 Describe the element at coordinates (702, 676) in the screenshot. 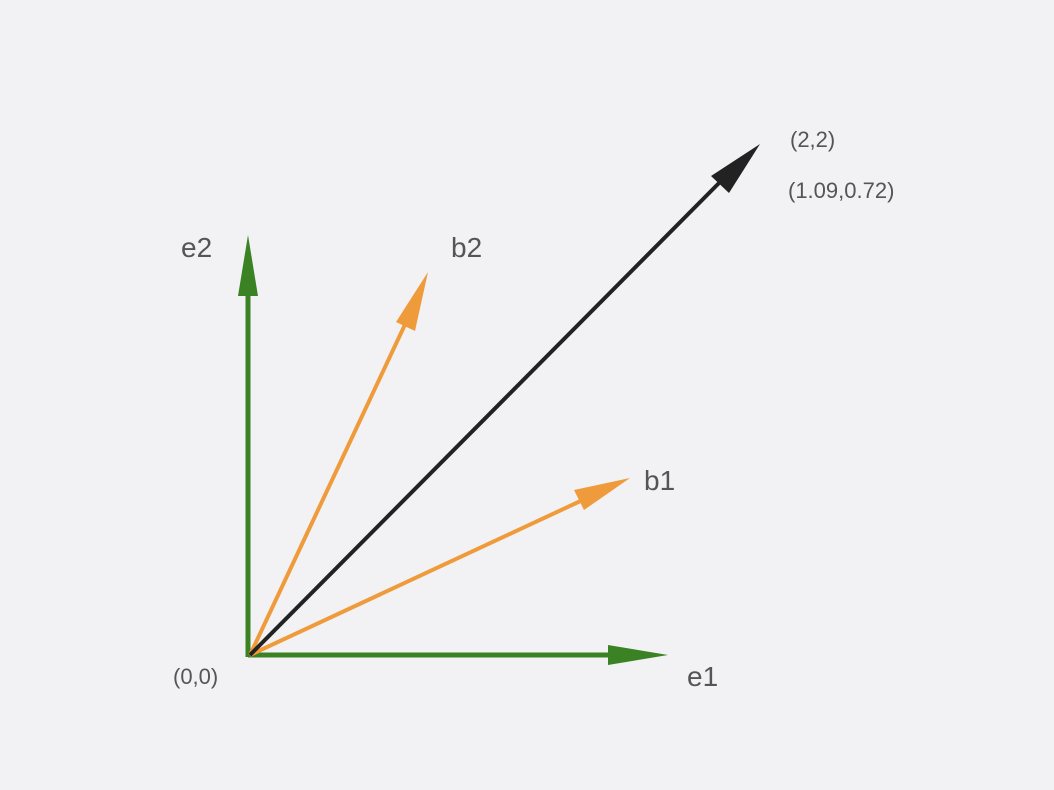

I see `e1-label: e1` at that location.